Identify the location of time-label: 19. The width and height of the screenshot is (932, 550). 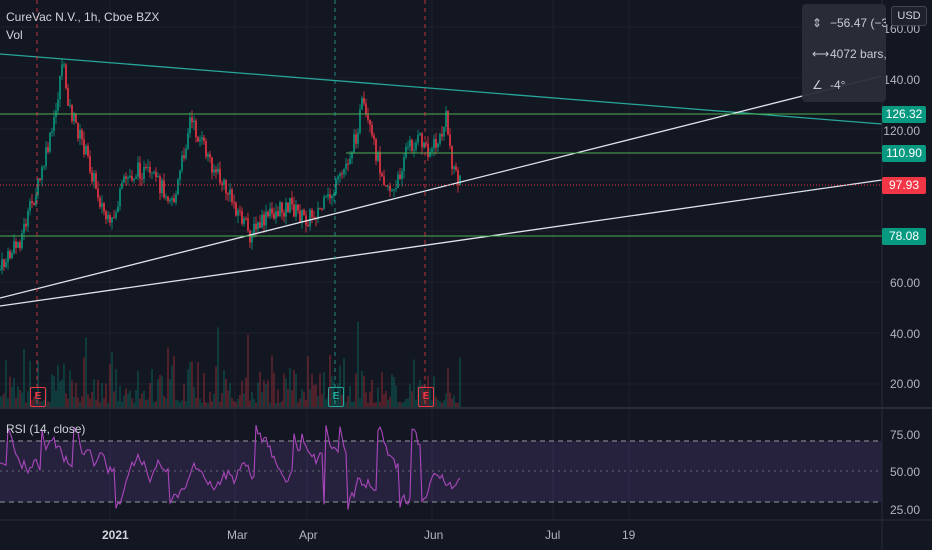
(629, 535).